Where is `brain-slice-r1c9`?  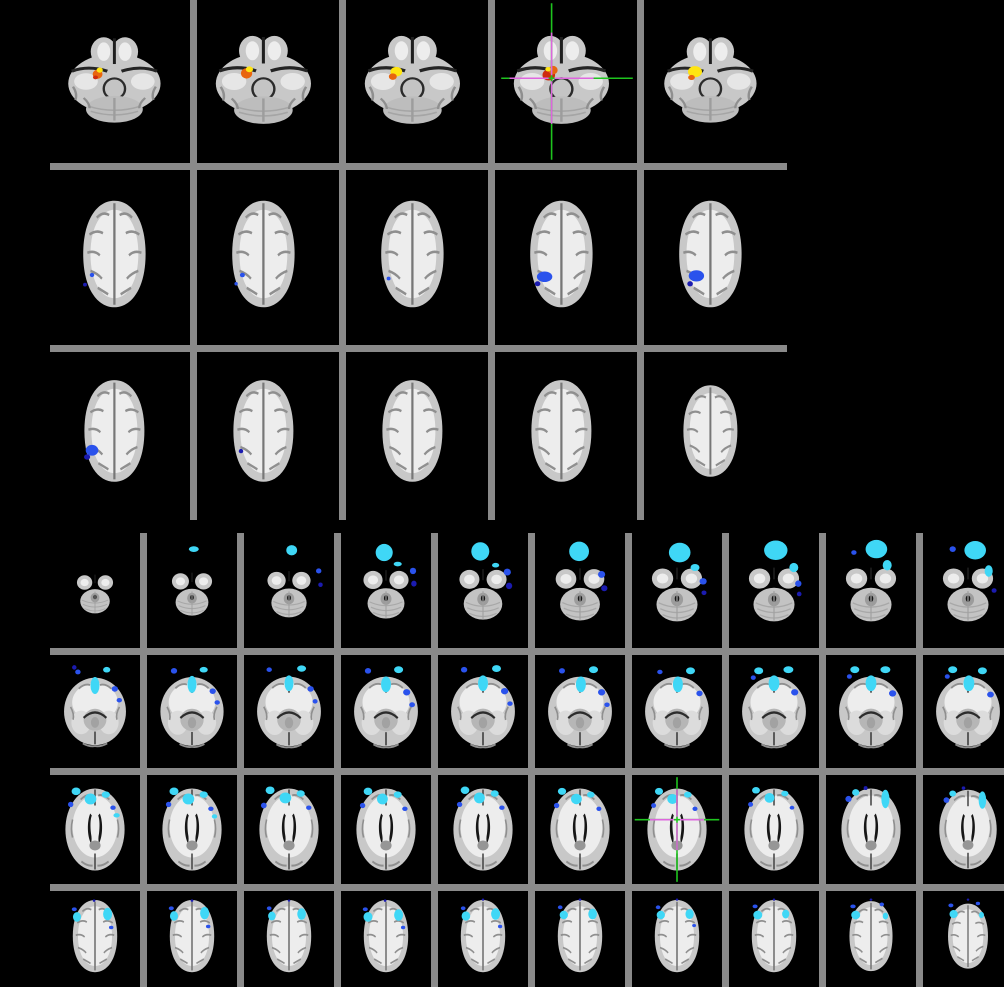
brain-slice-r1c9 is located at coordinates (871, 590).